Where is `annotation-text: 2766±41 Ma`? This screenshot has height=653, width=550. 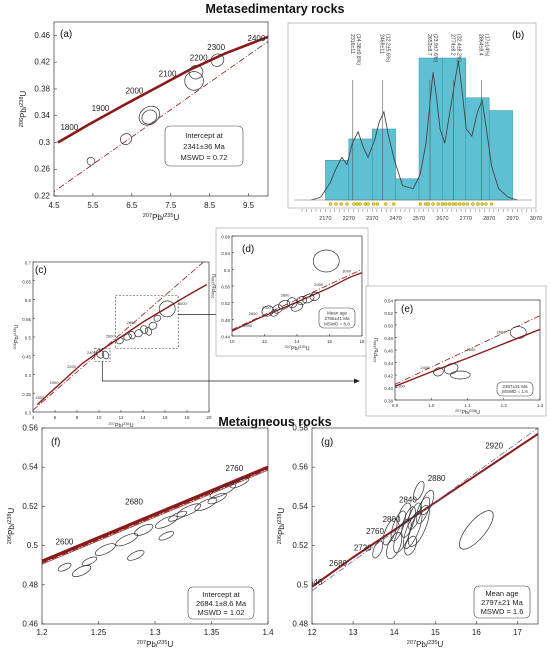 annotation-text: 2766±41 Ma is located at coordinates (337, 318).